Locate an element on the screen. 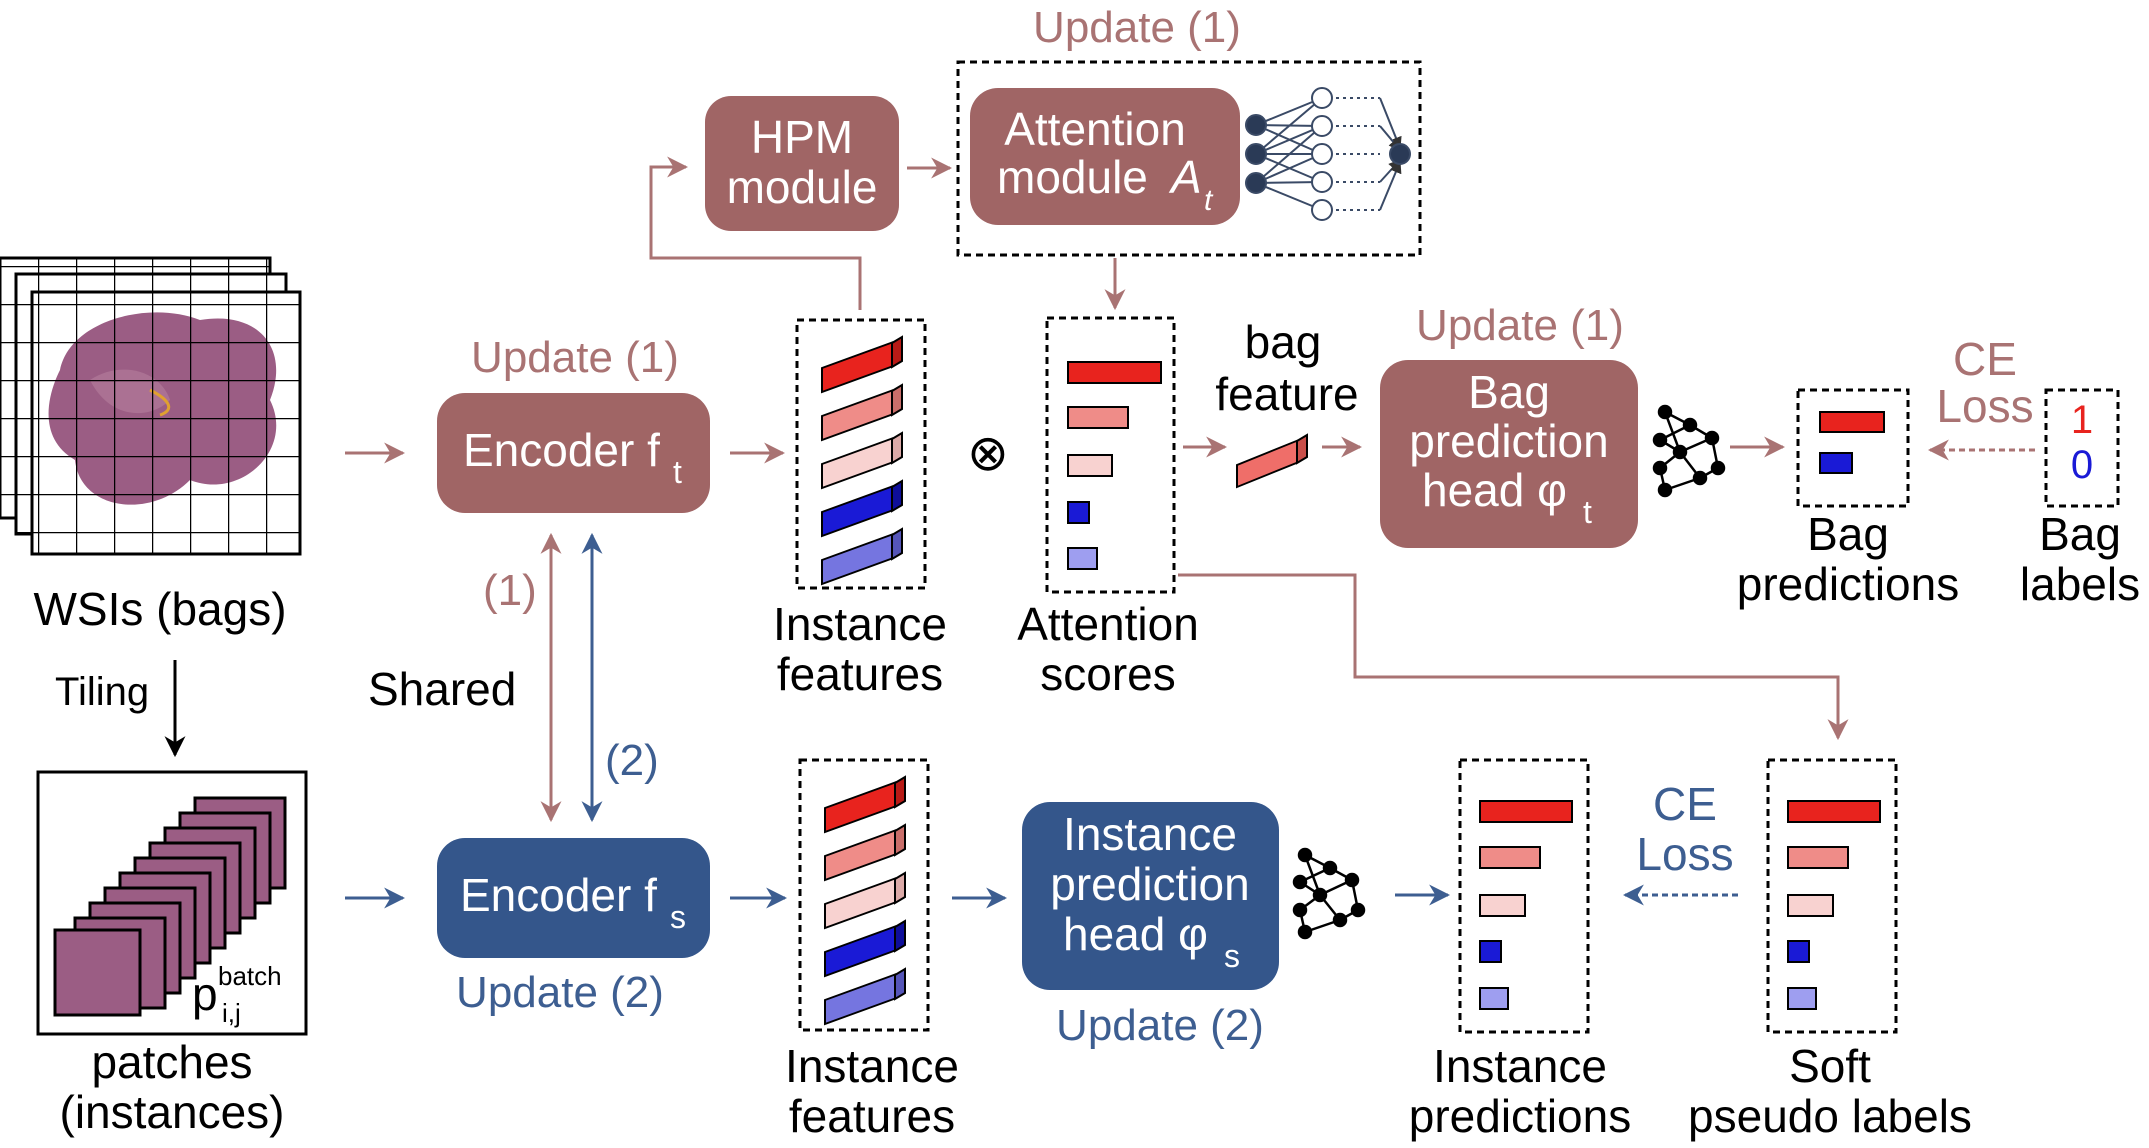 This screenshot has width=2149, height=1148. inst-head-box is located at coordinates (1150, 896).